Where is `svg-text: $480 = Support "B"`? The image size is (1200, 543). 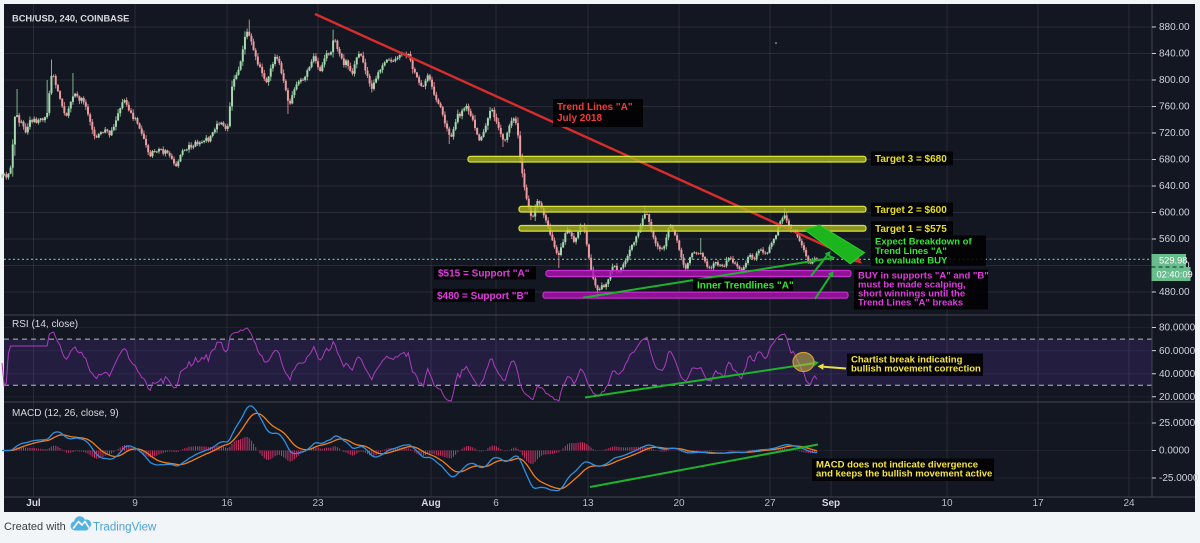 svg-text: $480 = Support "B" is located at coordinates (483, 296).